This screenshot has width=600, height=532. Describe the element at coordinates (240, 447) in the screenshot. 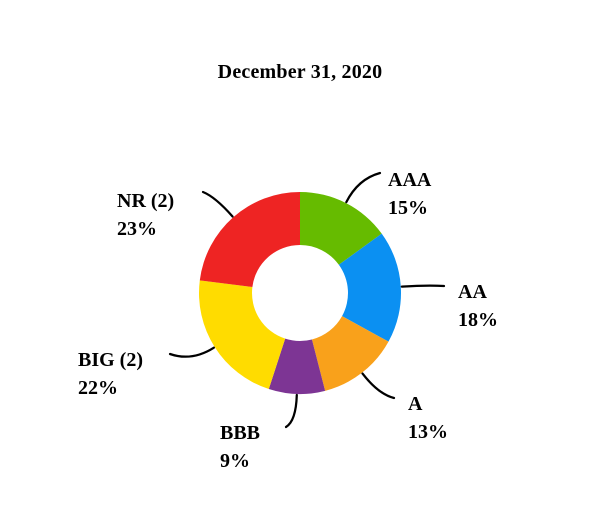

I see `segment-label-bbb: BBB 9%` at that location.